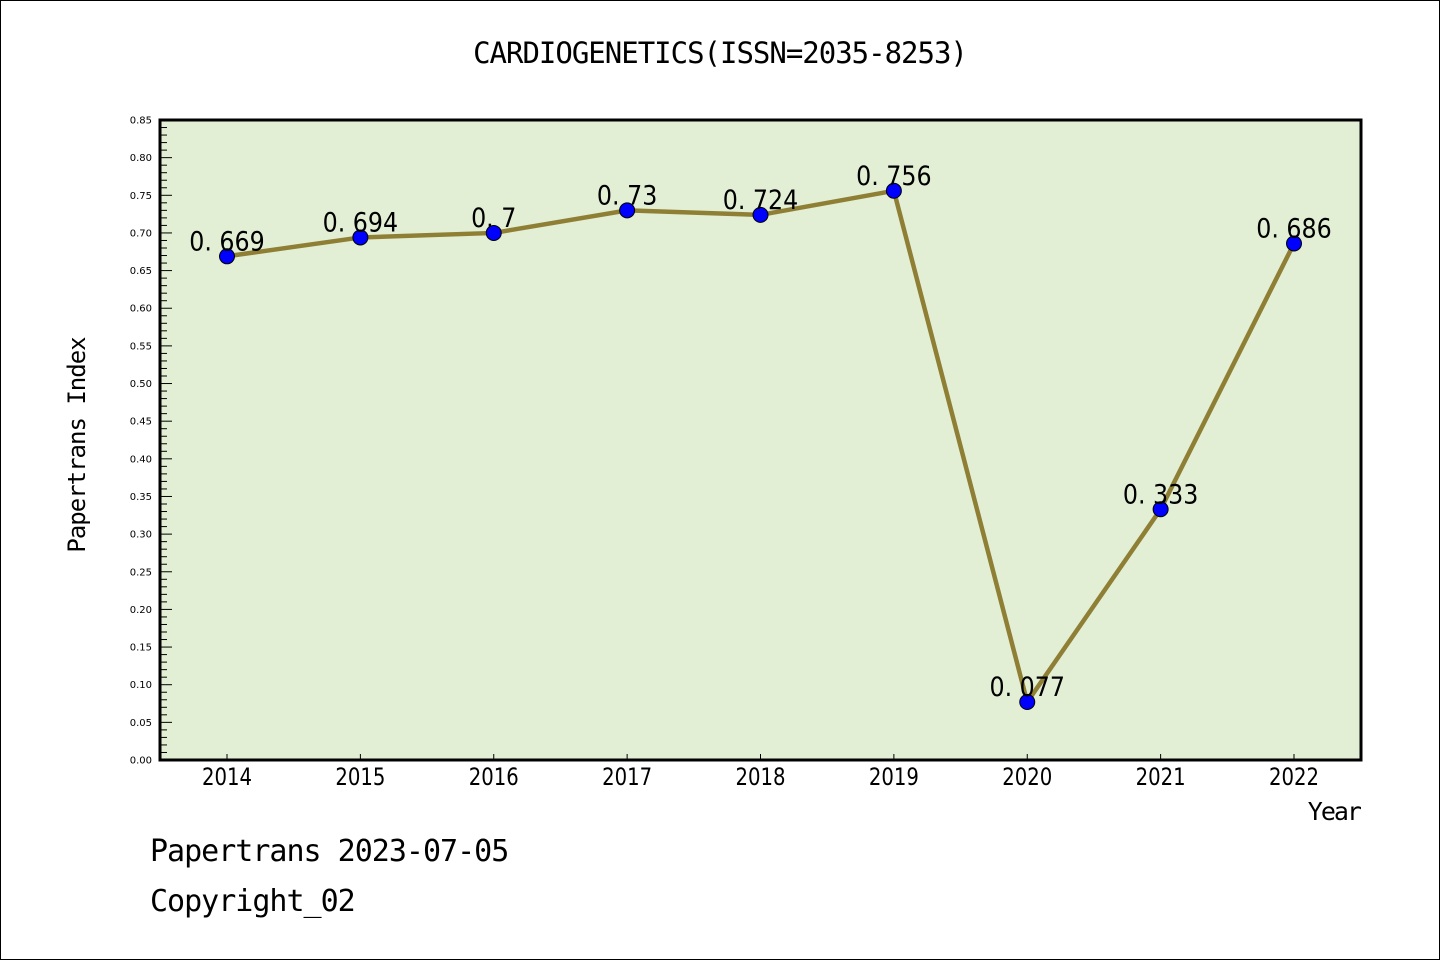 The height and width of the screenshot is (960, 1440). I want to click on y-axis-label: Papertrans Index, so click(77, 445).